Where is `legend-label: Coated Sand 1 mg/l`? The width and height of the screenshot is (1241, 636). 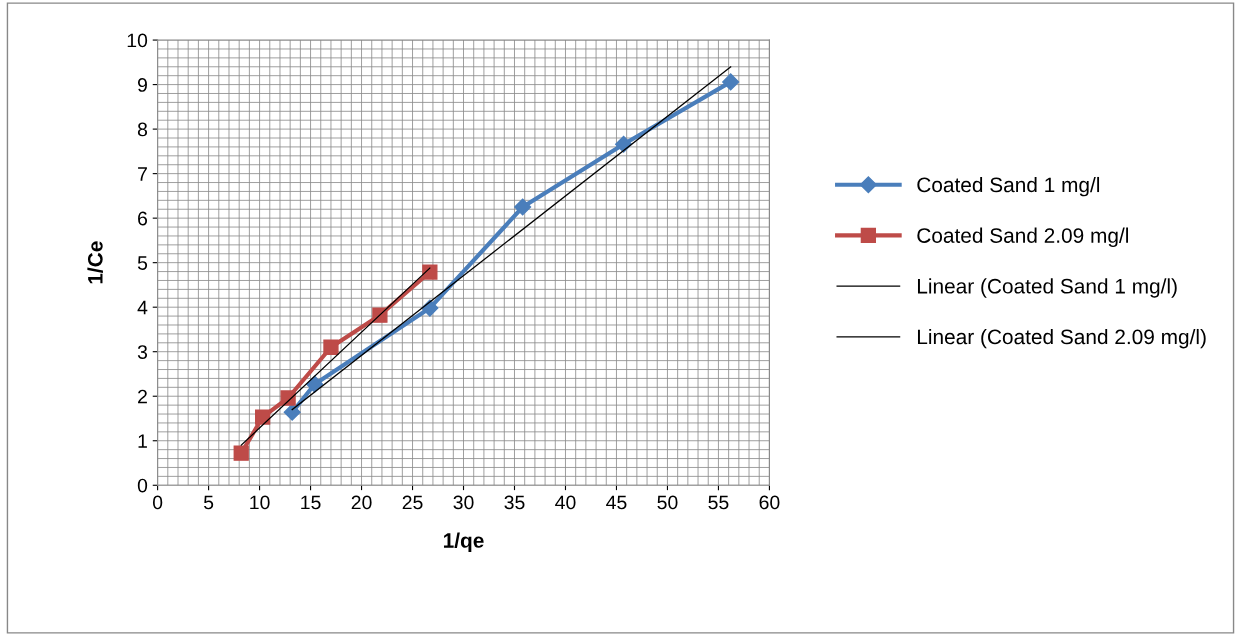
legend-label: Coated Sand 1 mg/l is located at coordinates (1008, 186).